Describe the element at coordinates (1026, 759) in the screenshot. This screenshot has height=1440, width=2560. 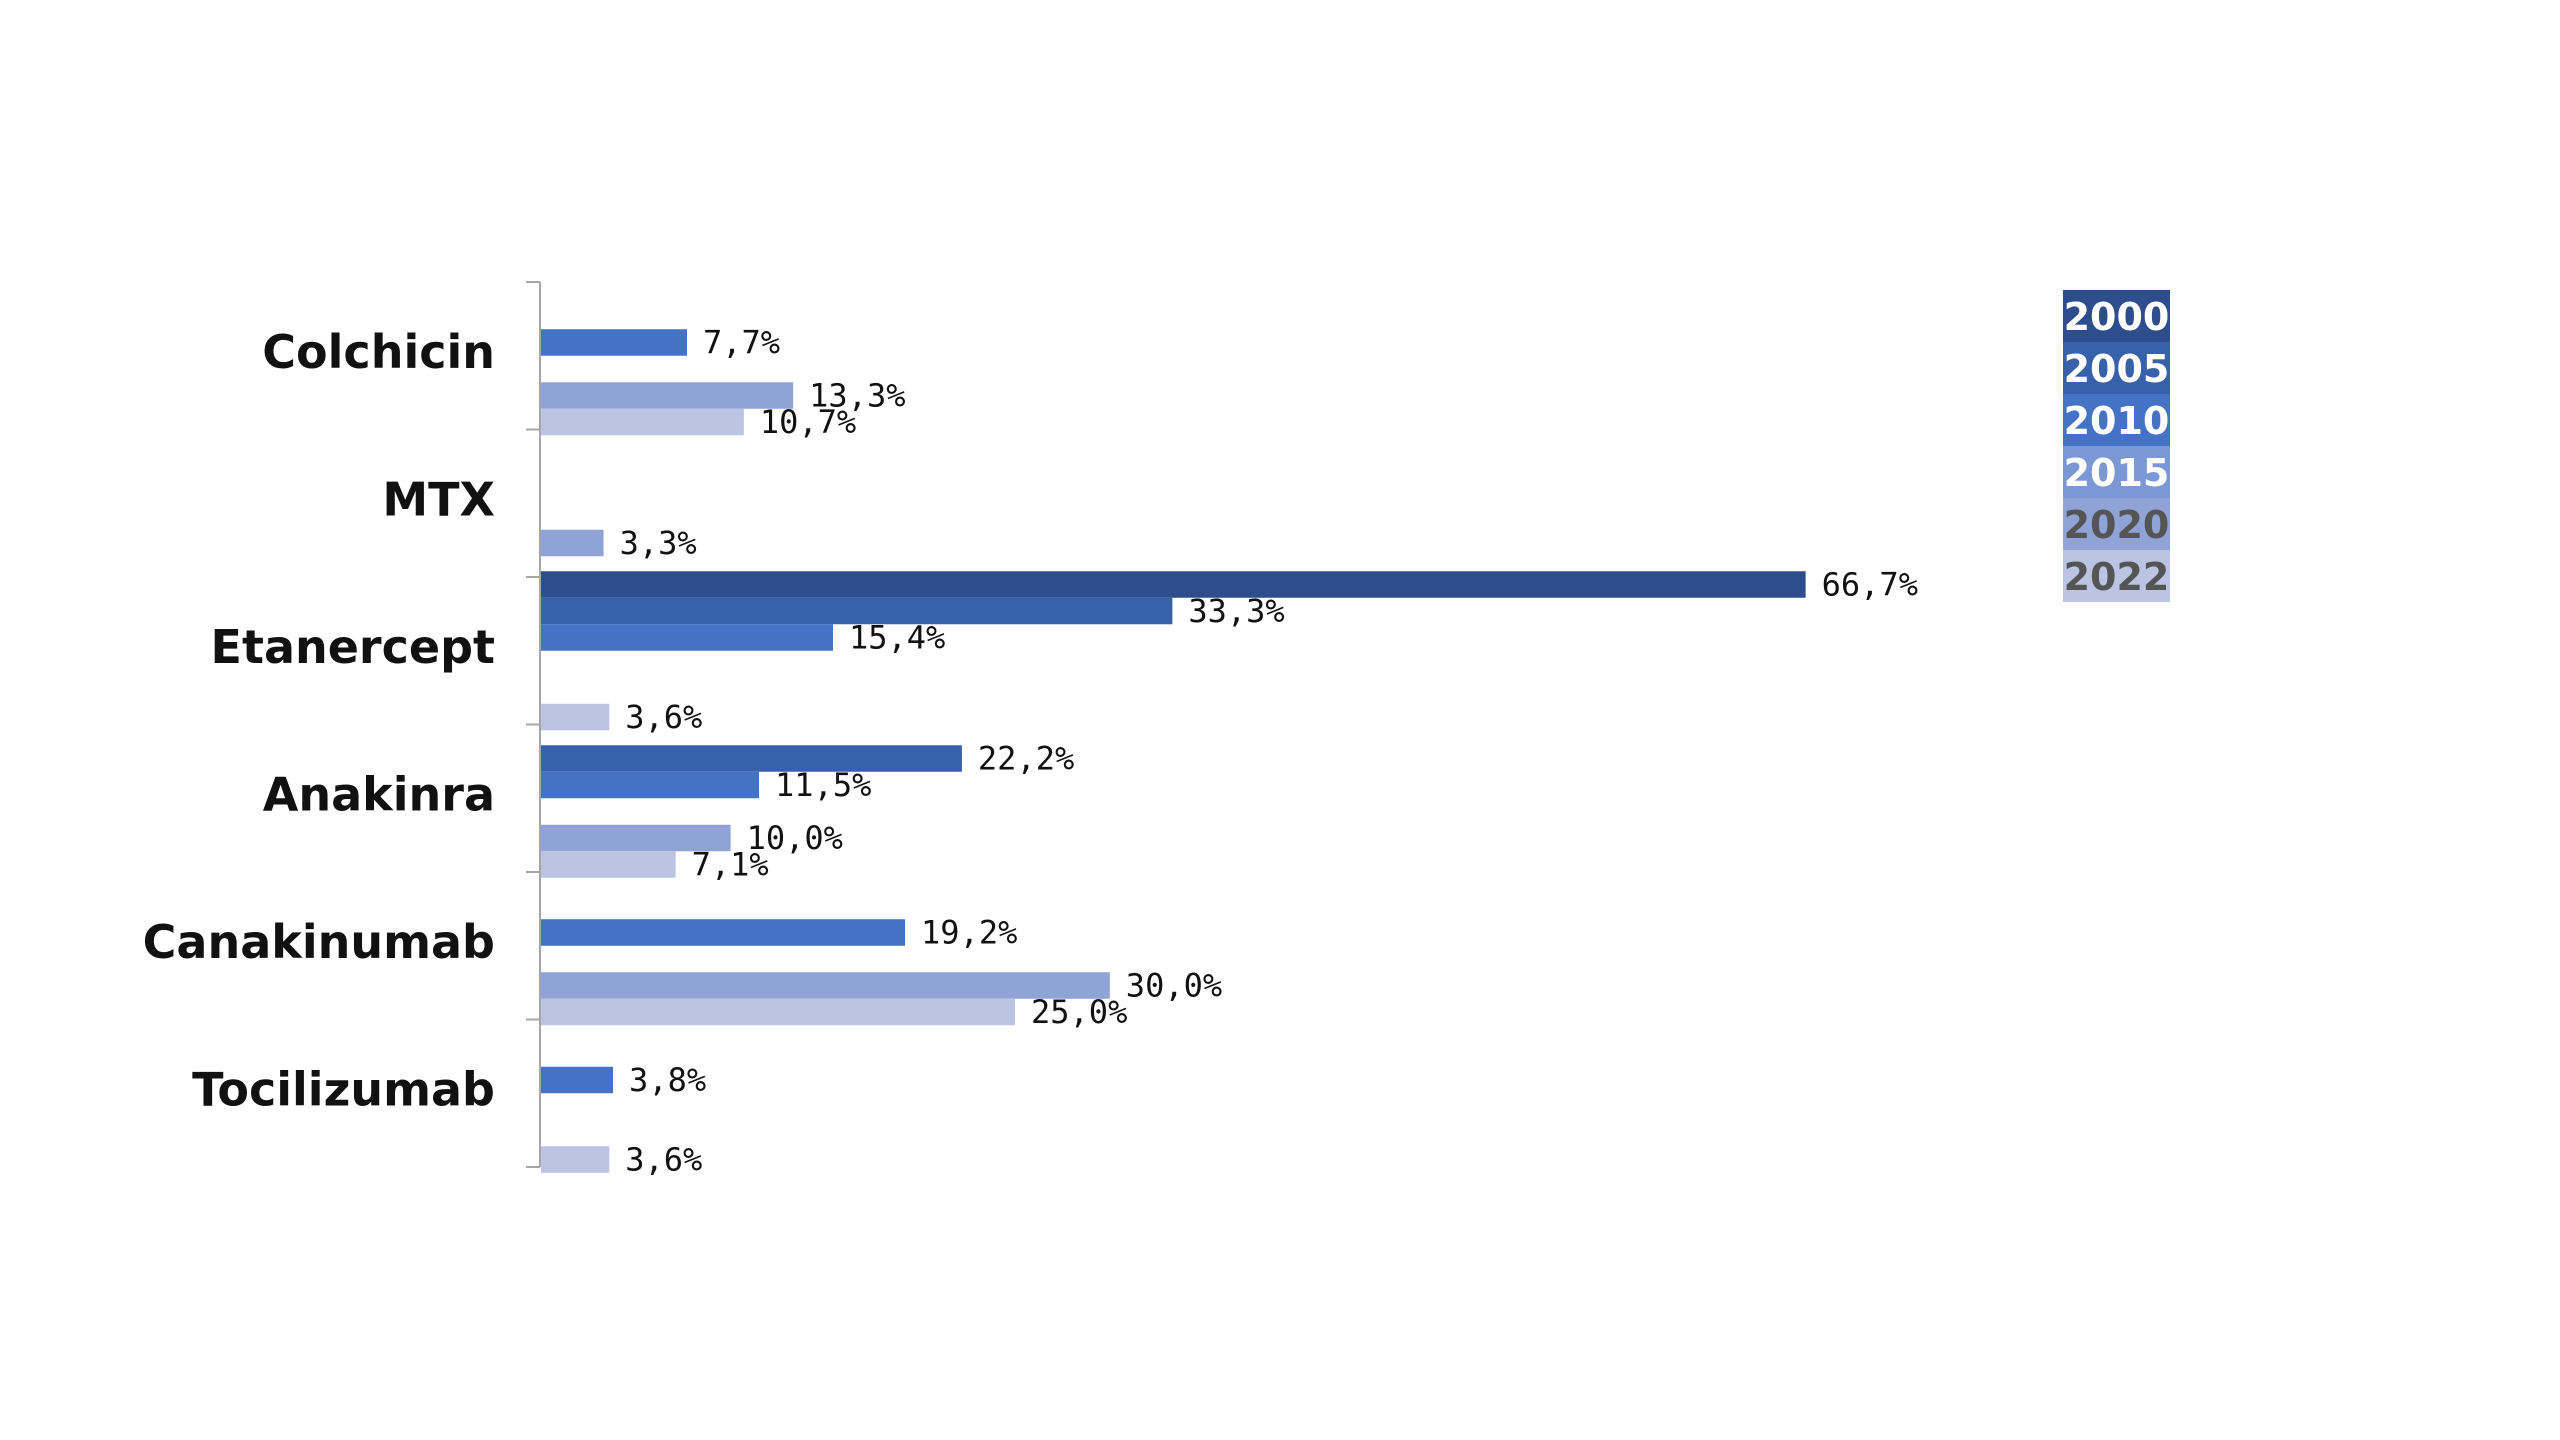
I see `data-label: 22,2%` at that location.